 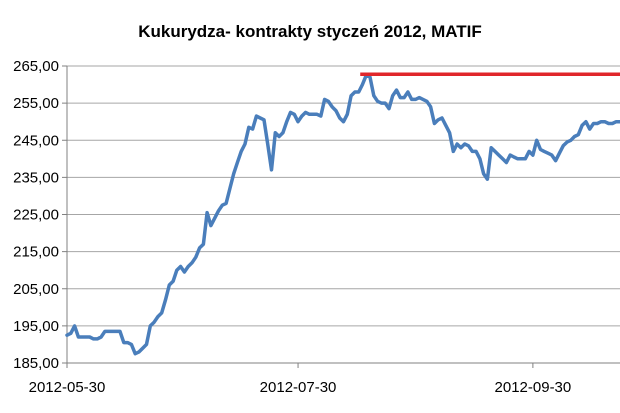 What do you see at coordinates (310, 31) in the screenshot?
I see `chart-title: Kukurydza- kontrakty styczeń 2012, MATIF` at bounding box center [310, 31].